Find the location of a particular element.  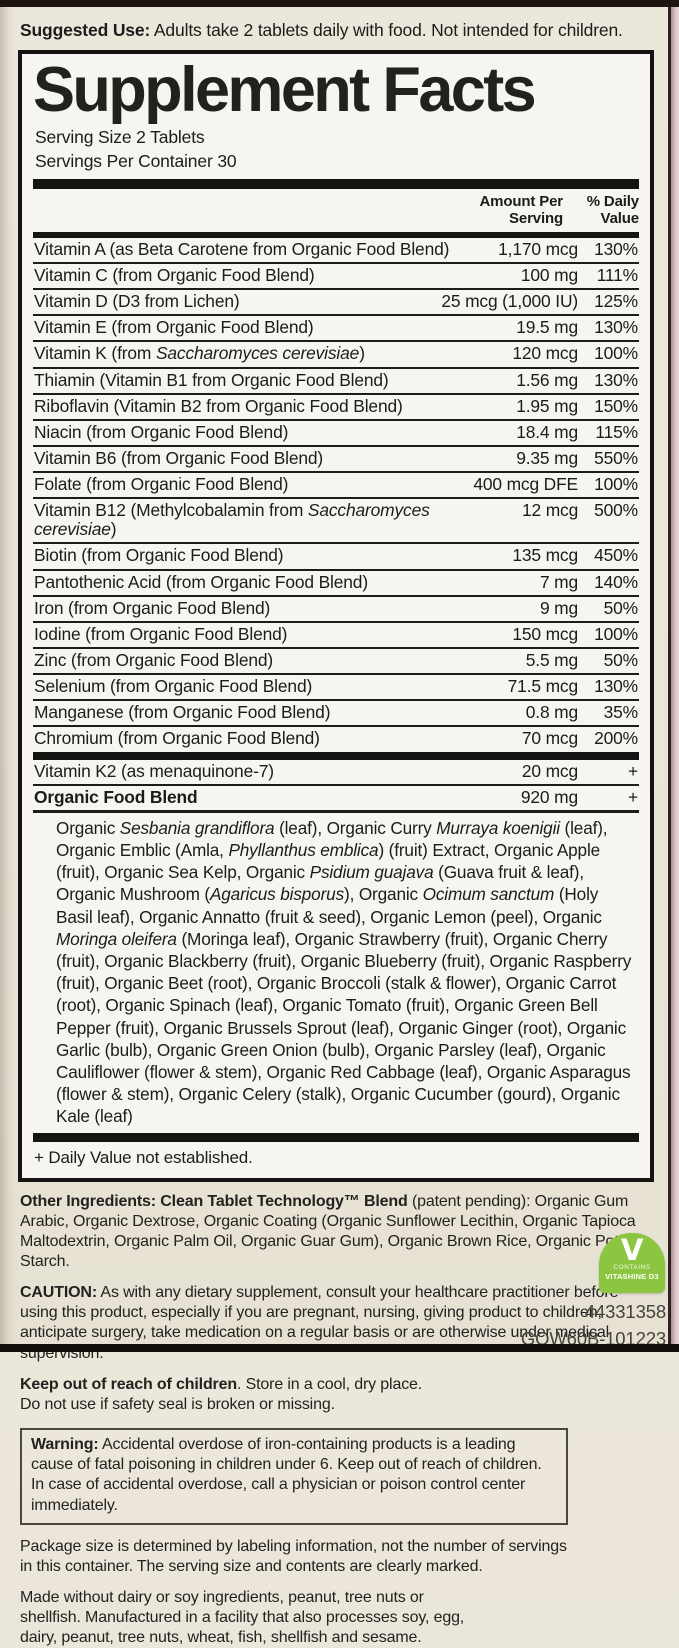

column-header-daily-value: % Daily Value is located at coordinates (612, 210).